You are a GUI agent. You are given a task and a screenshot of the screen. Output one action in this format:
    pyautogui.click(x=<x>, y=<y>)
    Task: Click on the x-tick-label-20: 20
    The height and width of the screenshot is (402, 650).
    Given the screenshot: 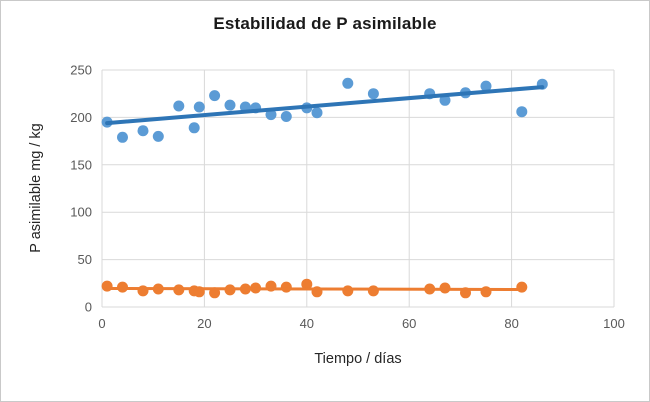 What is the action you would take?
    pyautogui.click(x=204, y=323)
    